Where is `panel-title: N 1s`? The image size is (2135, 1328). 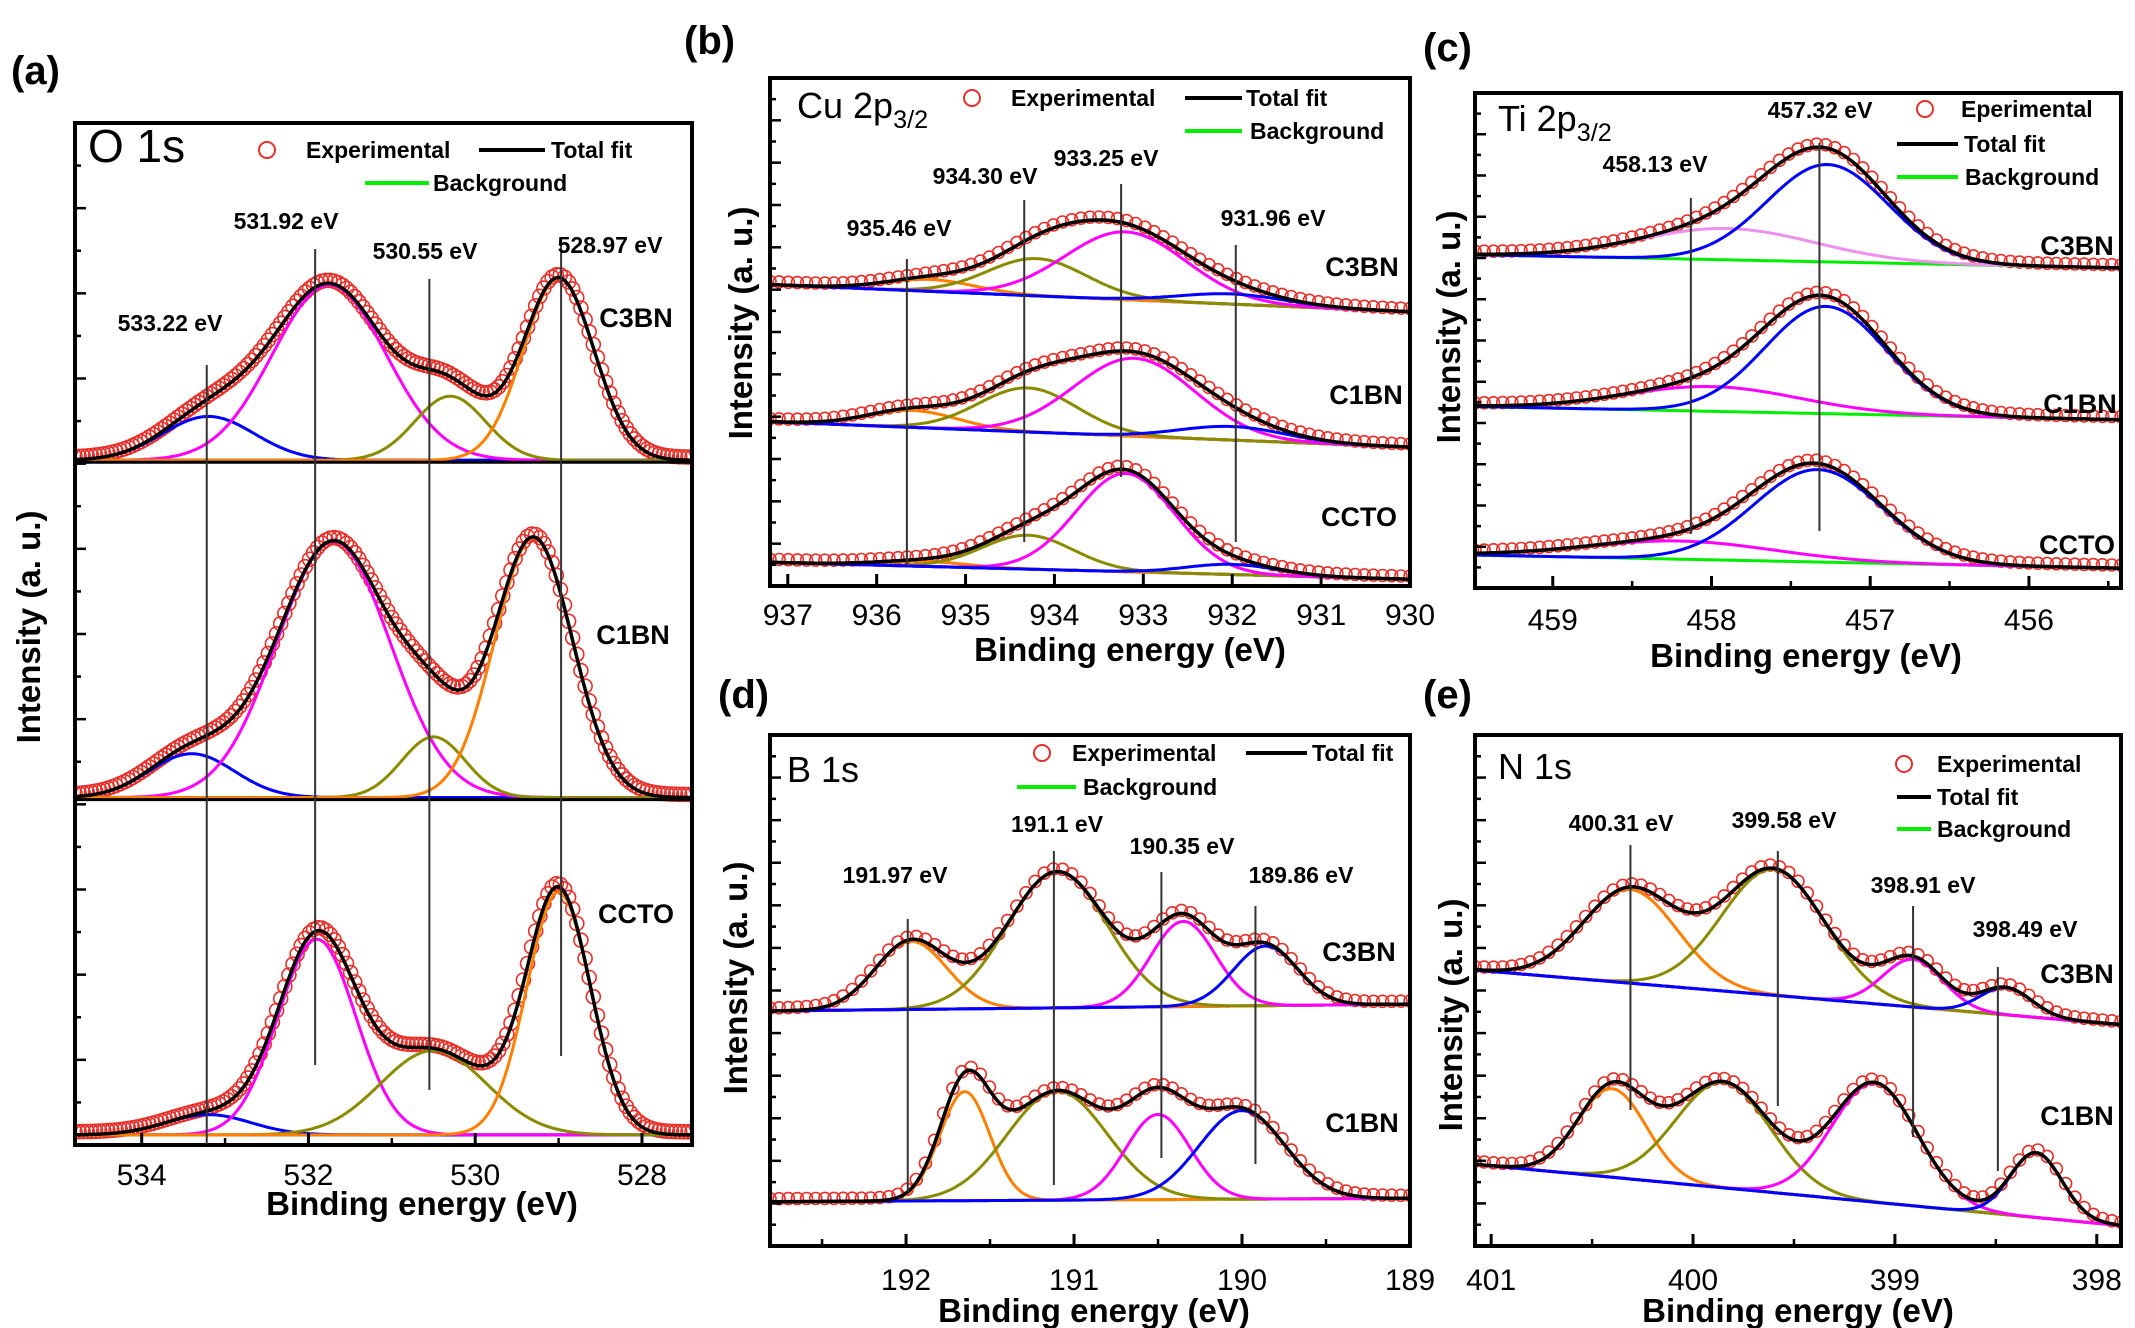
panel-title: N 1s is located at coordinates (1535, 766).